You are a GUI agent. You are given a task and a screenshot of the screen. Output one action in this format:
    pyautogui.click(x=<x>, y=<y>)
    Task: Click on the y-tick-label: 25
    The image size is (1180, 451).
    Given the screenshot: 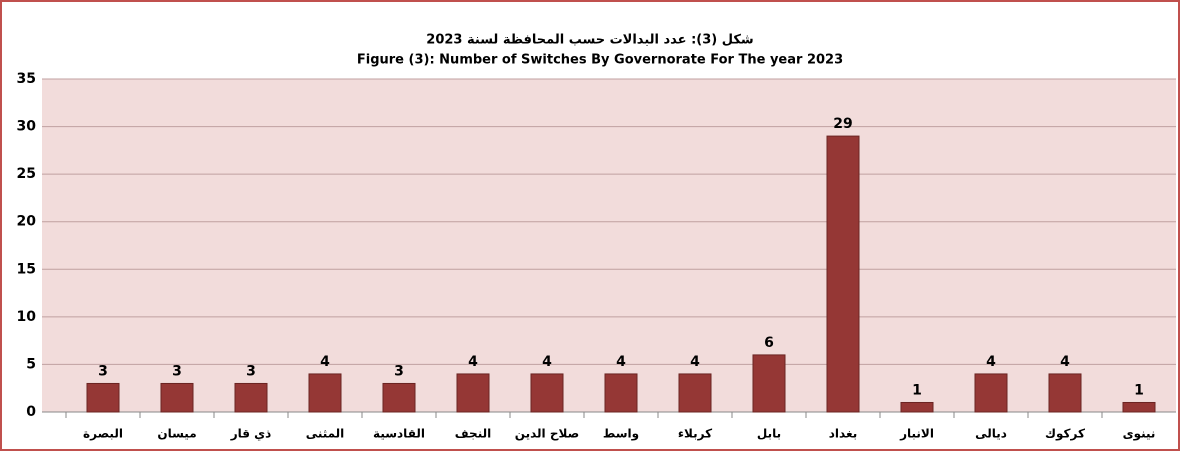 What is the action you would take?
    pyautogui.click(x=26, y=174)
    